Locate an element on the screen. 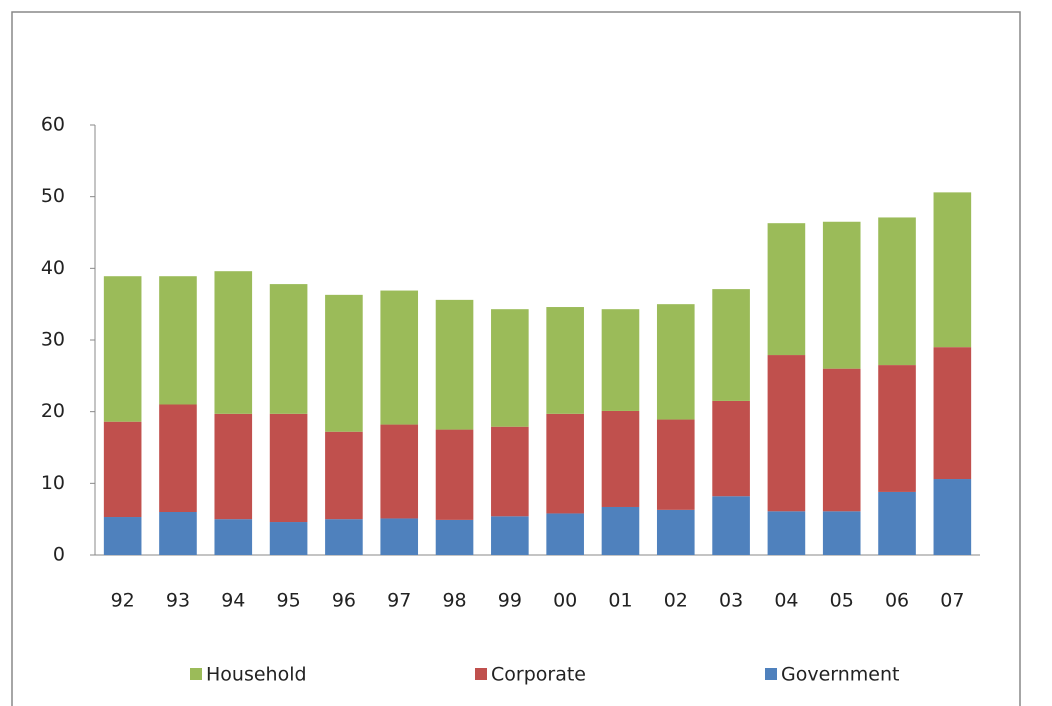 The image size is (1052, 706). legend-label: Government is located at coordinates (840, 675).